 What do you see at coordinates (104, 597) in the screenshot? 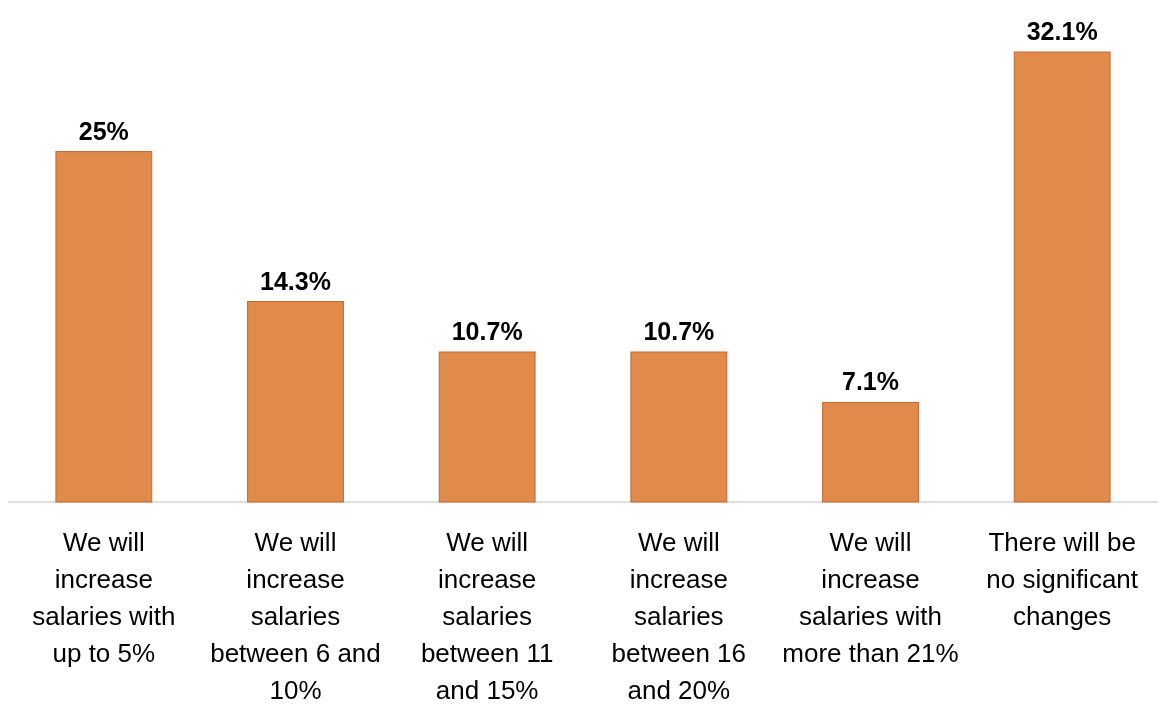
I see `x-tick-label: We will increase salaries with up to 5%` at bounding box center [104, 597].